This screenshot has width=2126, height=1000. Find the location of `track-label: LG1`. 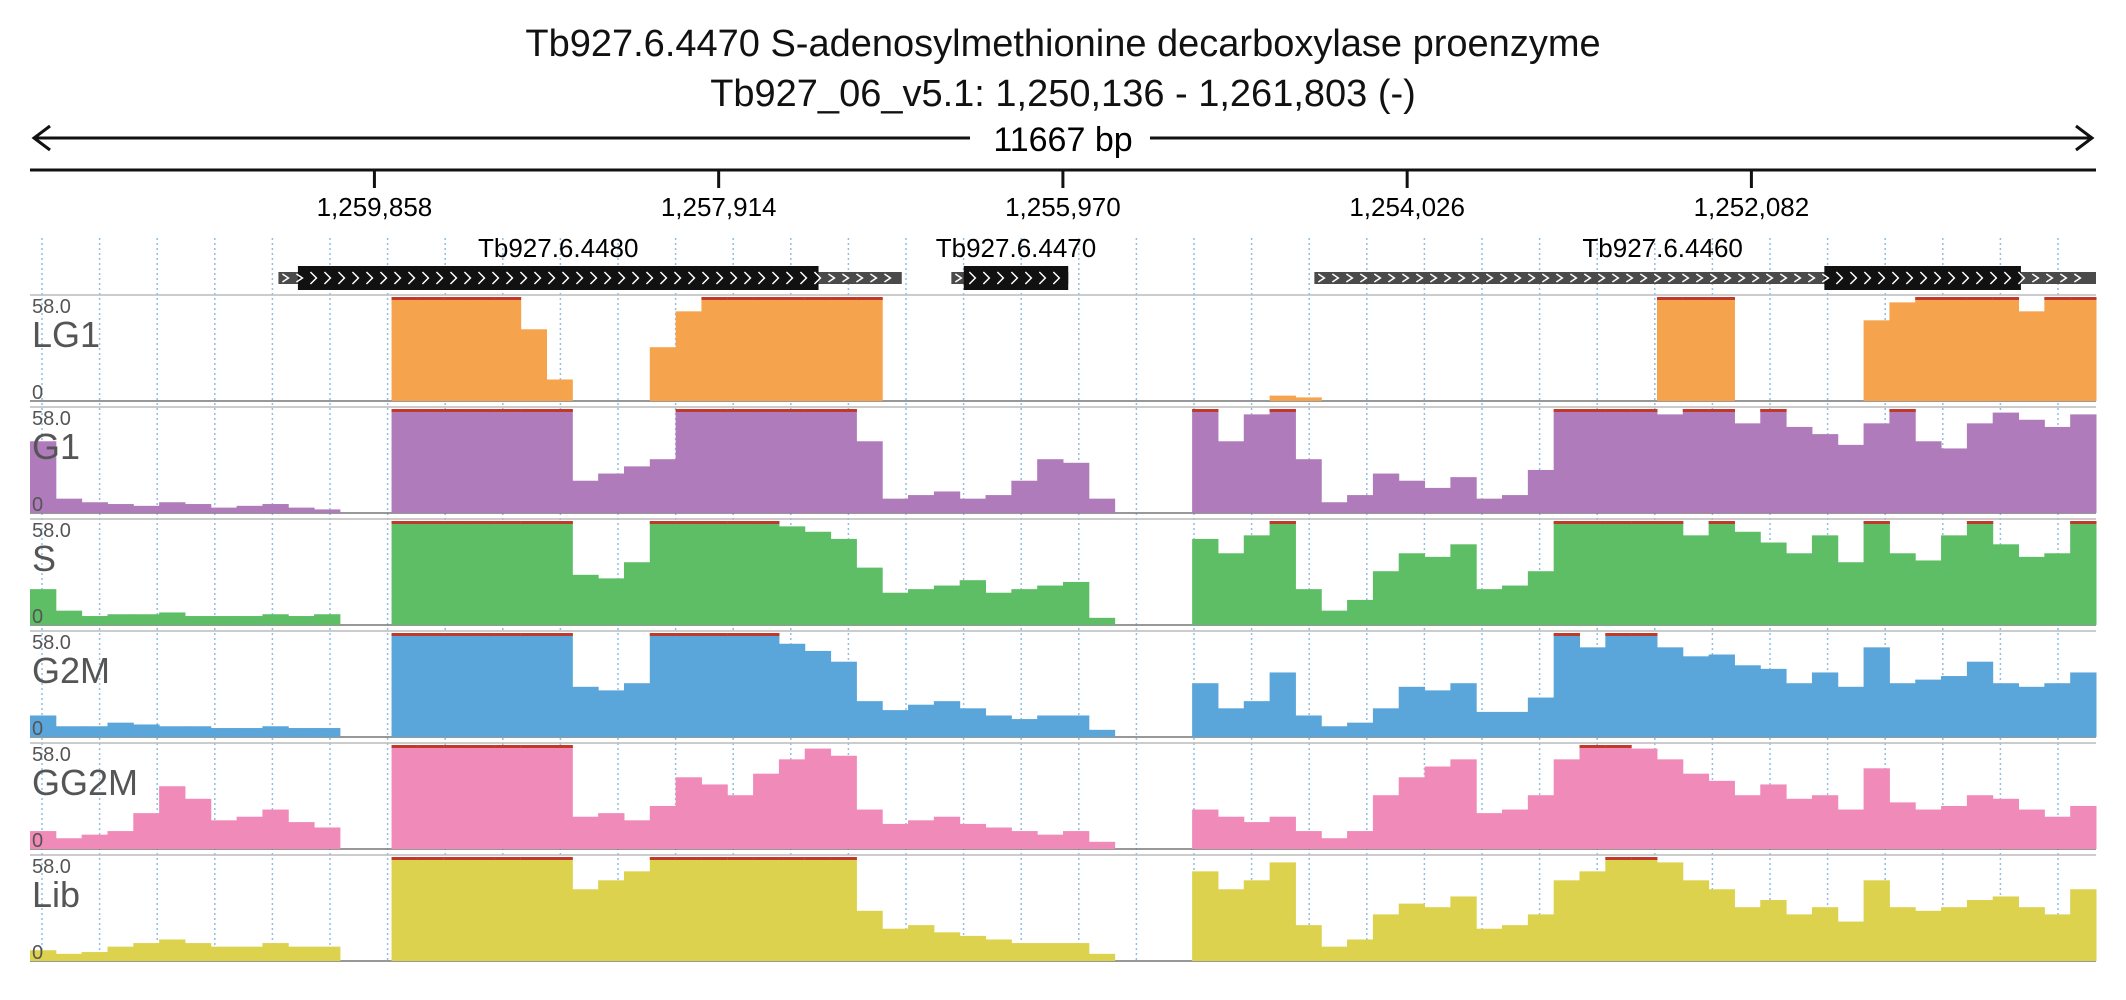

track-label: LG1 is located at coordinates (66, 334).